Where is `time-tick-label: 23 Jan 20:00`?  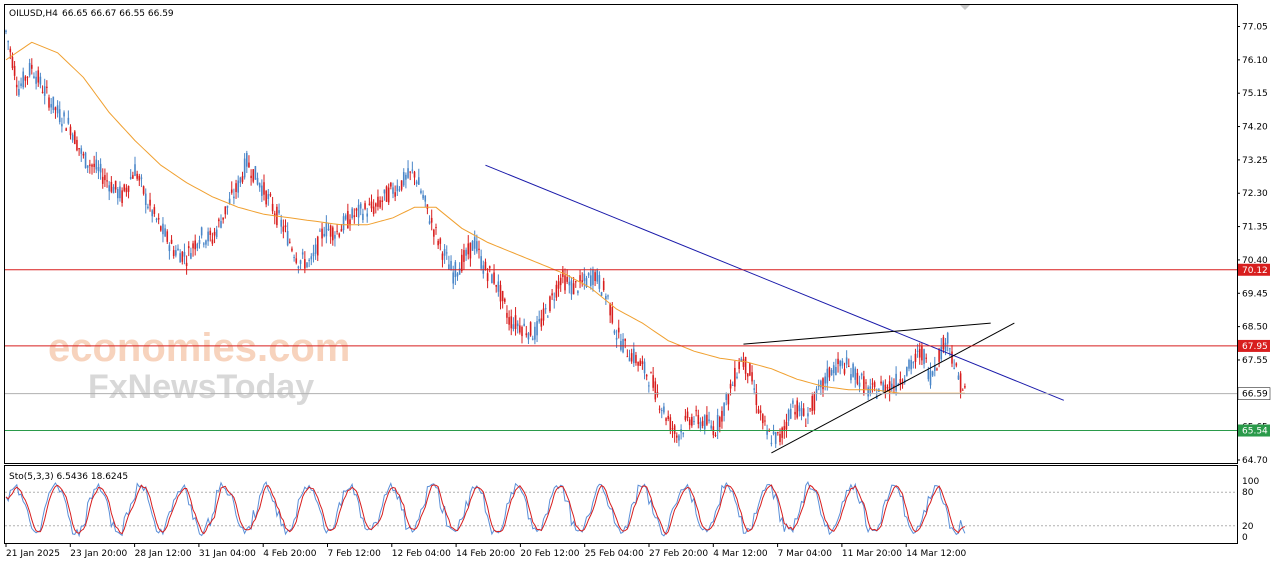
time-tick-label: 23 Jan 20:00 is located at coordinates (98, 554).